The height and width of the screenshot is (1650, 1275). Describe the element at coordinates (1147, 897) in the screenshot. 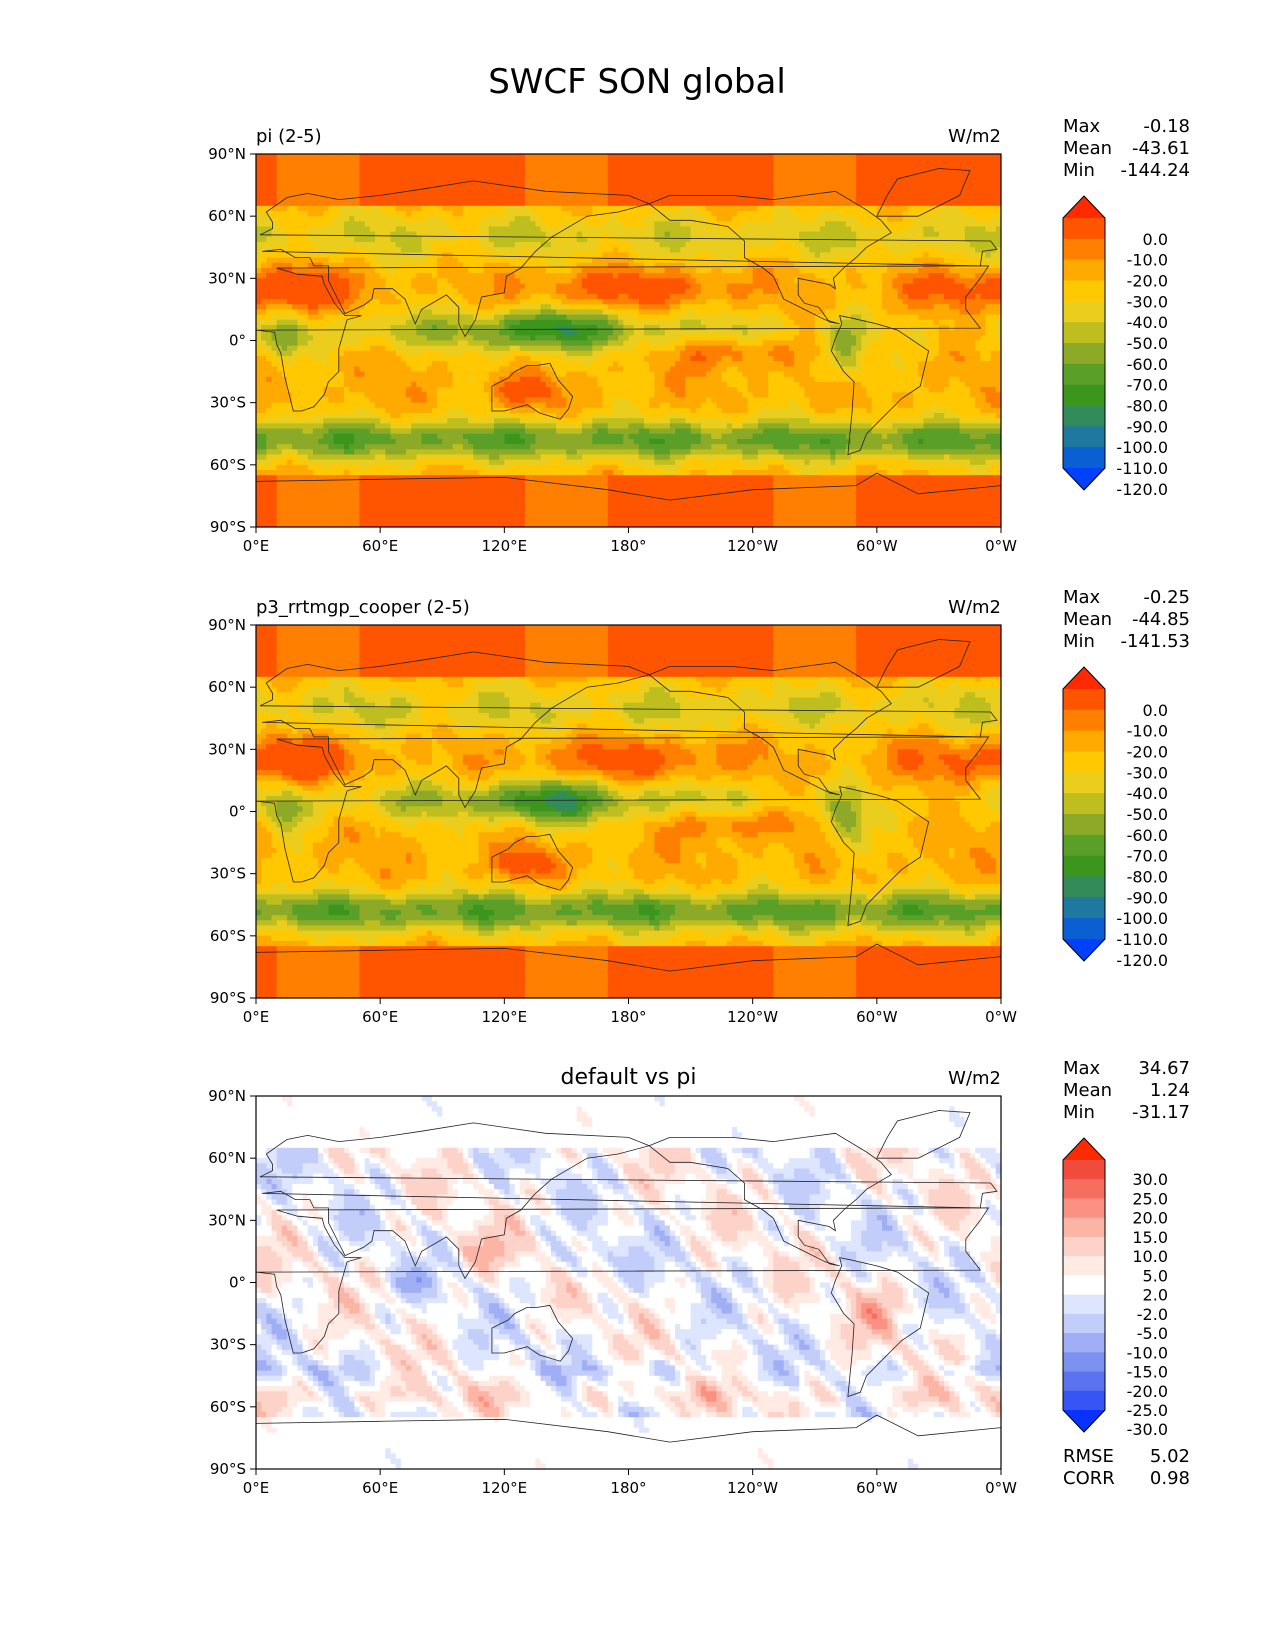

I see `colorbar-tick-label: -90.0` at that location.